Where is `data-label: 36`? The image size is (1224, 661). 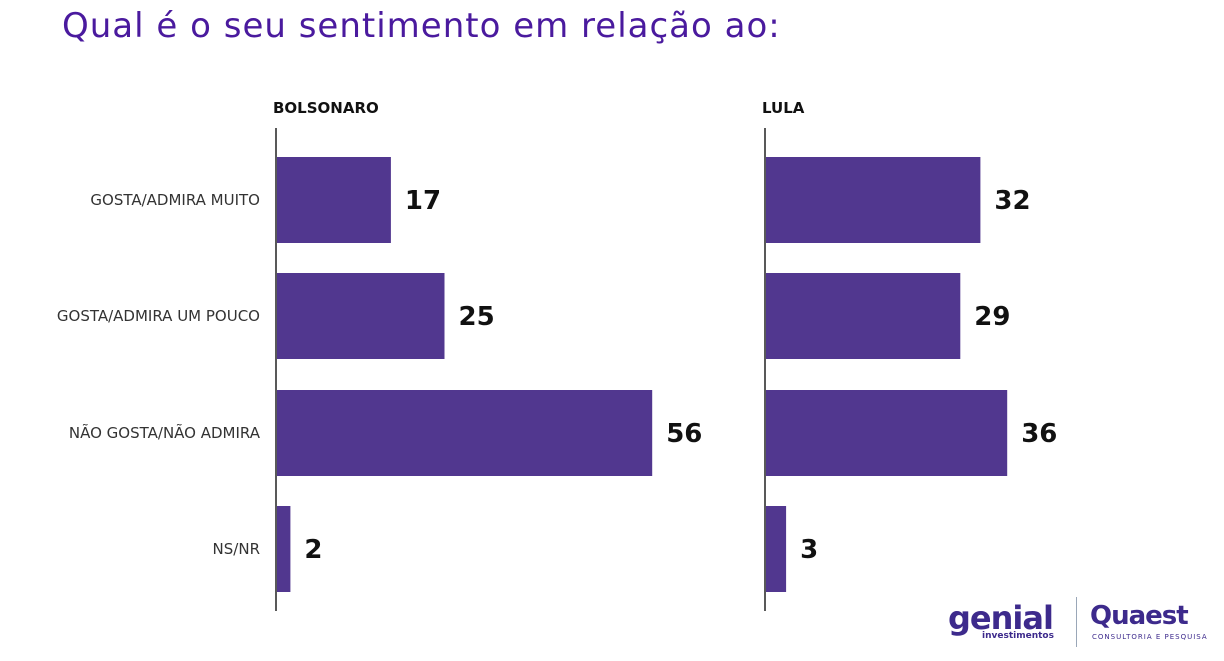 data-label: 36 is located at coordinates (1039, 434).